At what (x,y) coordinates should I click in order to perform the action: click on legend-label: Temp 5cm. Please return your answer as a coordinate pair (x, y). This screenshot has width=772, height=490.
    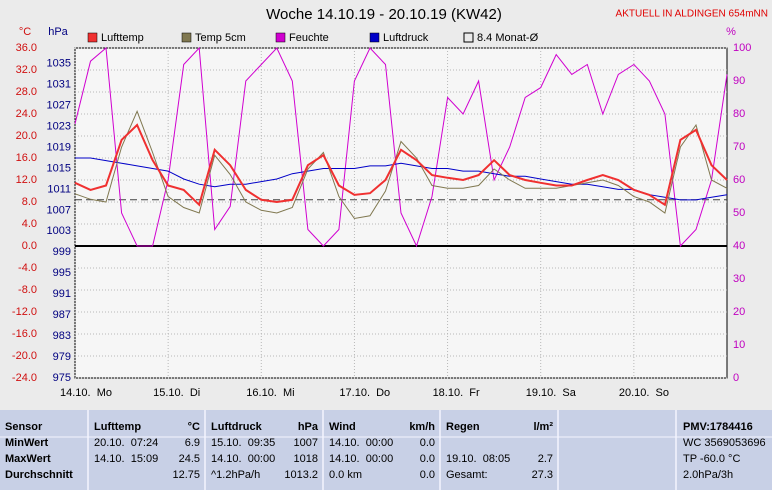
    Looking at the image, I should click on (220, 38).